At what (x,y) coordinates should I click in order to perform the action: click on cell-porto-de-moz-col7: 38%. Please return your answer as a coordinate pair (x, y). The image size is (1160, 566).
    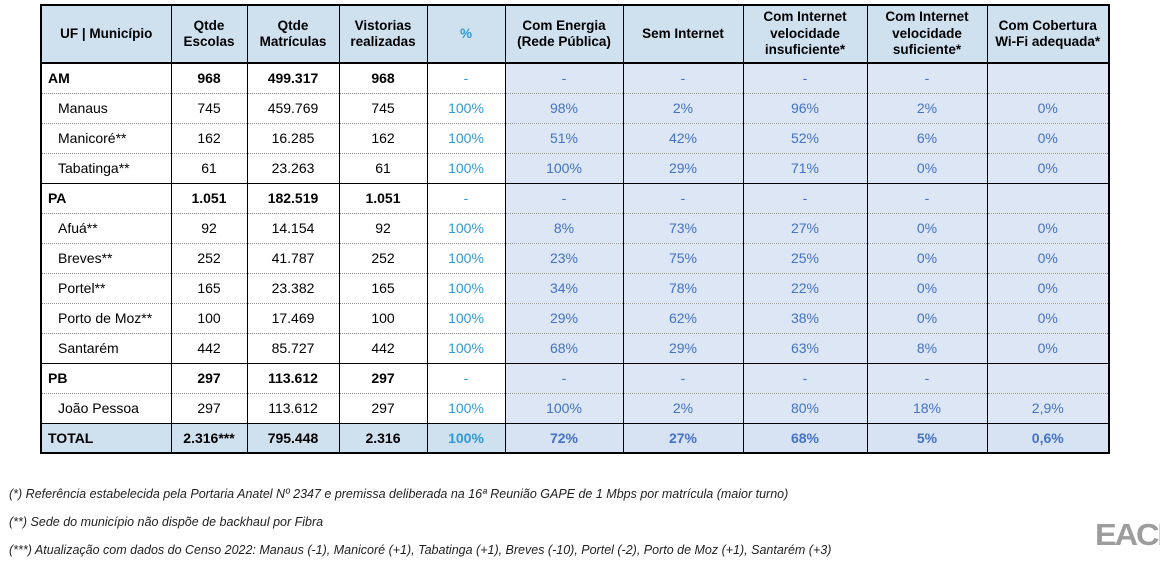
    Looking at the image, I should click on (805, 317).